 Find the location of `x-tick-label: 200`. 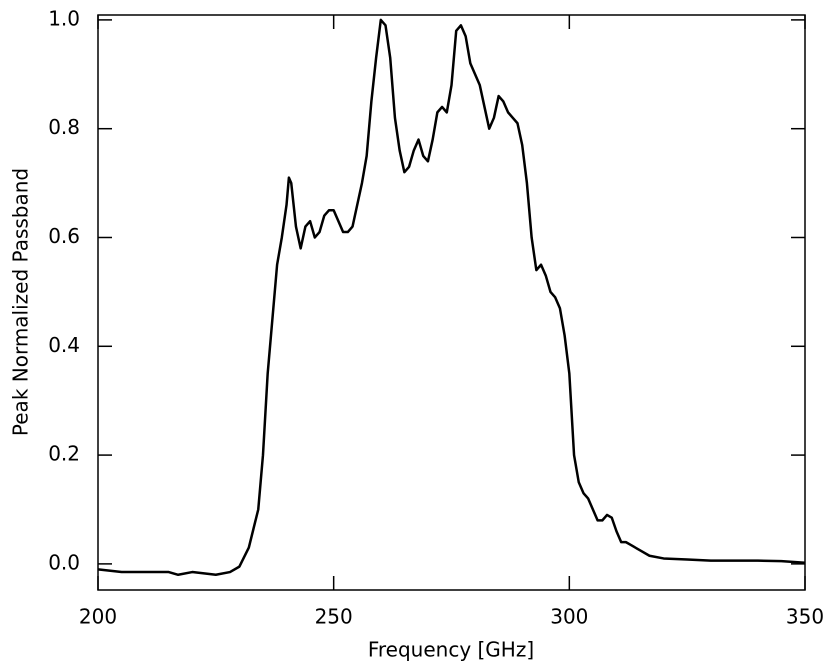

x-tick-label: 200 is located at coordinates (98, 617).